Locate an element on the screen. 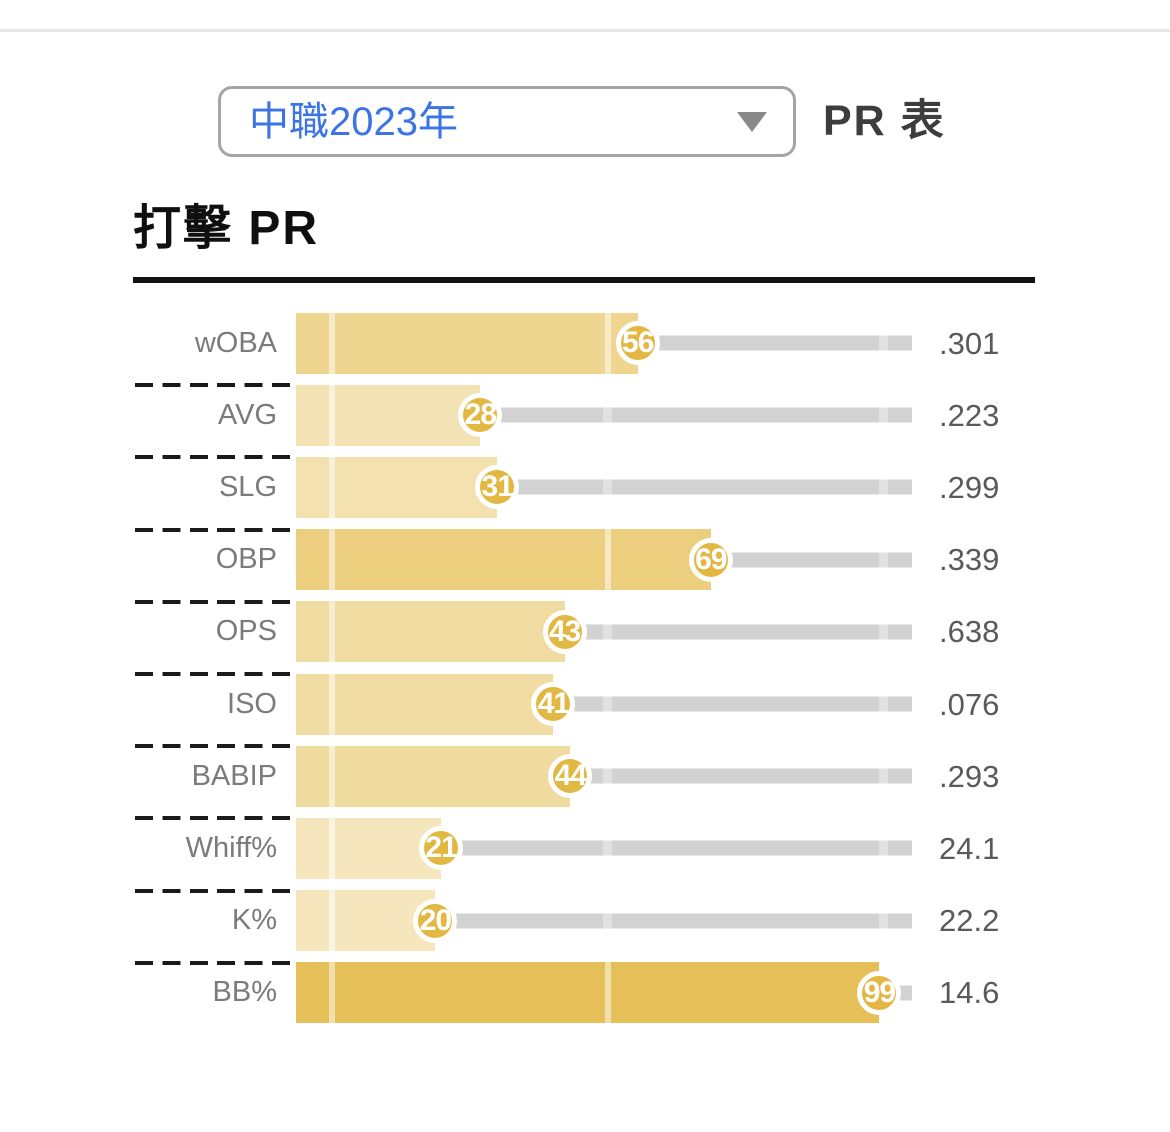 The width and height of the screenshot is (1170, 1132). pr-track: 99 is located at coordinates (604, 993).